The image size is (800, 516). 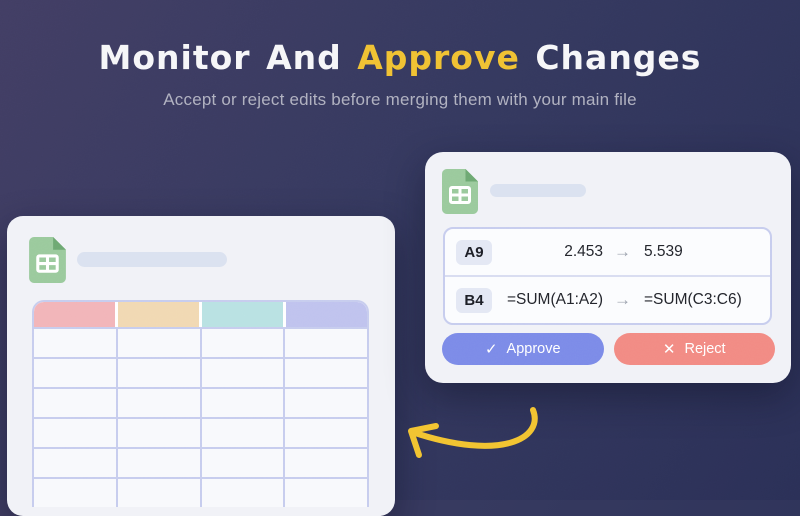 What do you see at coordinates (438, 57) in the screenshot?
I see `title-highlight: Approve` at bounding box center [438, 57].